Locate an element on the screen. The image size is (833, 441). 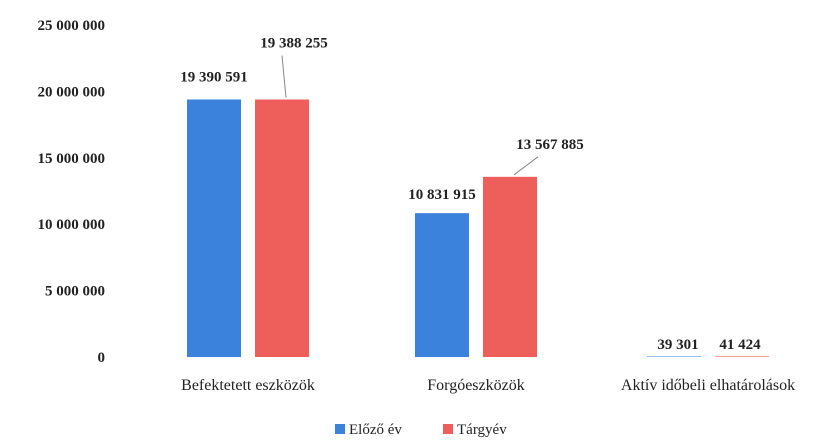
category-label-0: Befektetett eszközök is located at coordinates (248, 385).